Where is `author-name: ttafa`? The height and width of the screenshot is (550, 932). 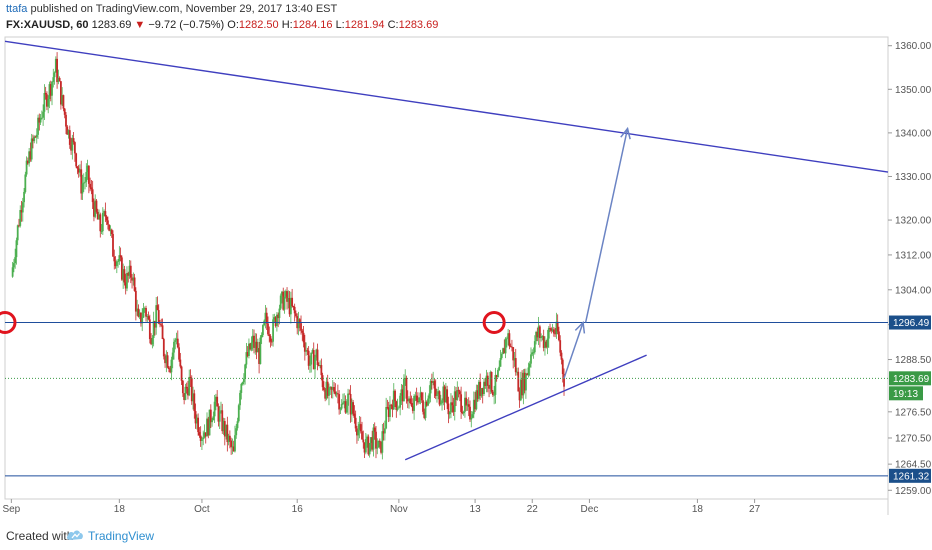 author-name: ttafa is located at coordinates (17, 9).